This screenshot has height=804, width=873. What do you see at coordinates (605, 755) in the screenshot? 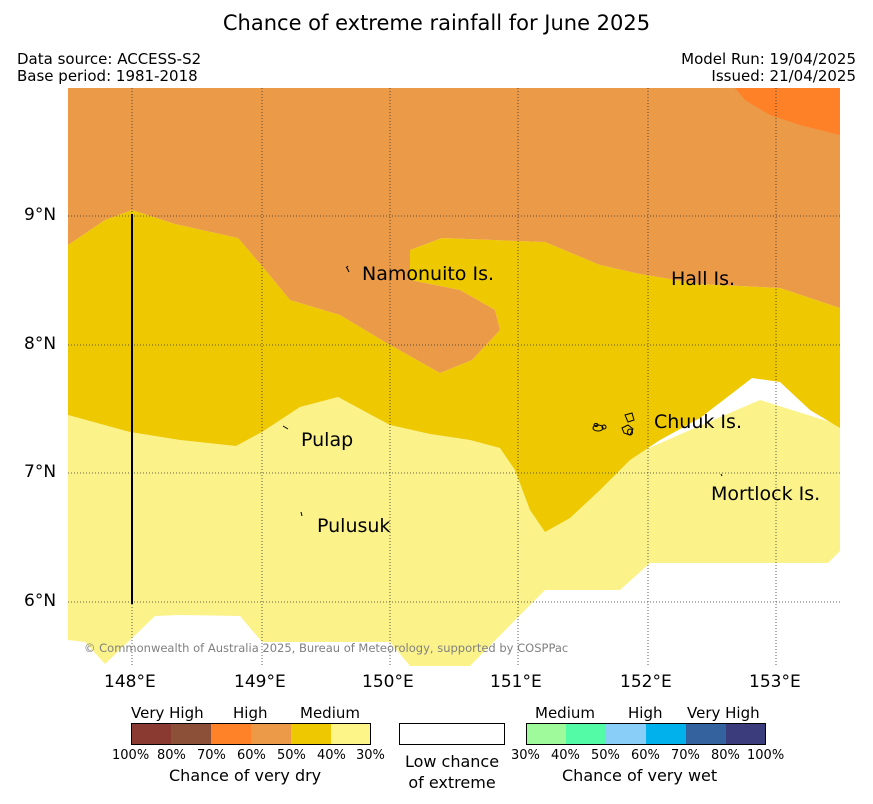
I see `legend-wet-pct-50: 50%` at bounding box center [605, 755].